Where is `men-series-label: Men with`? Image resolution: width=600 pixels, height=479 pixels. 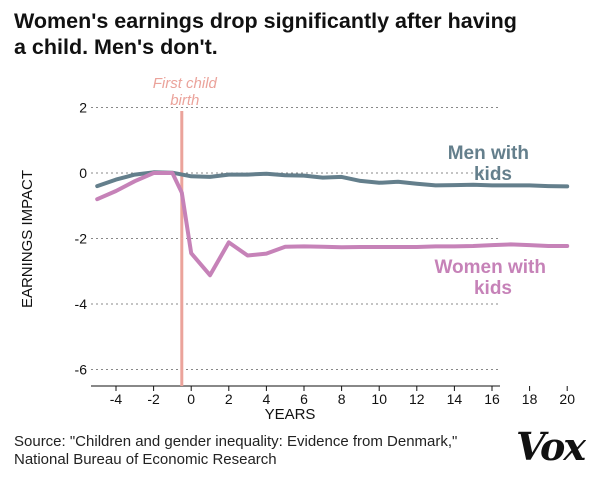
men-series-label: Men with is located at coordinates (488, 153).